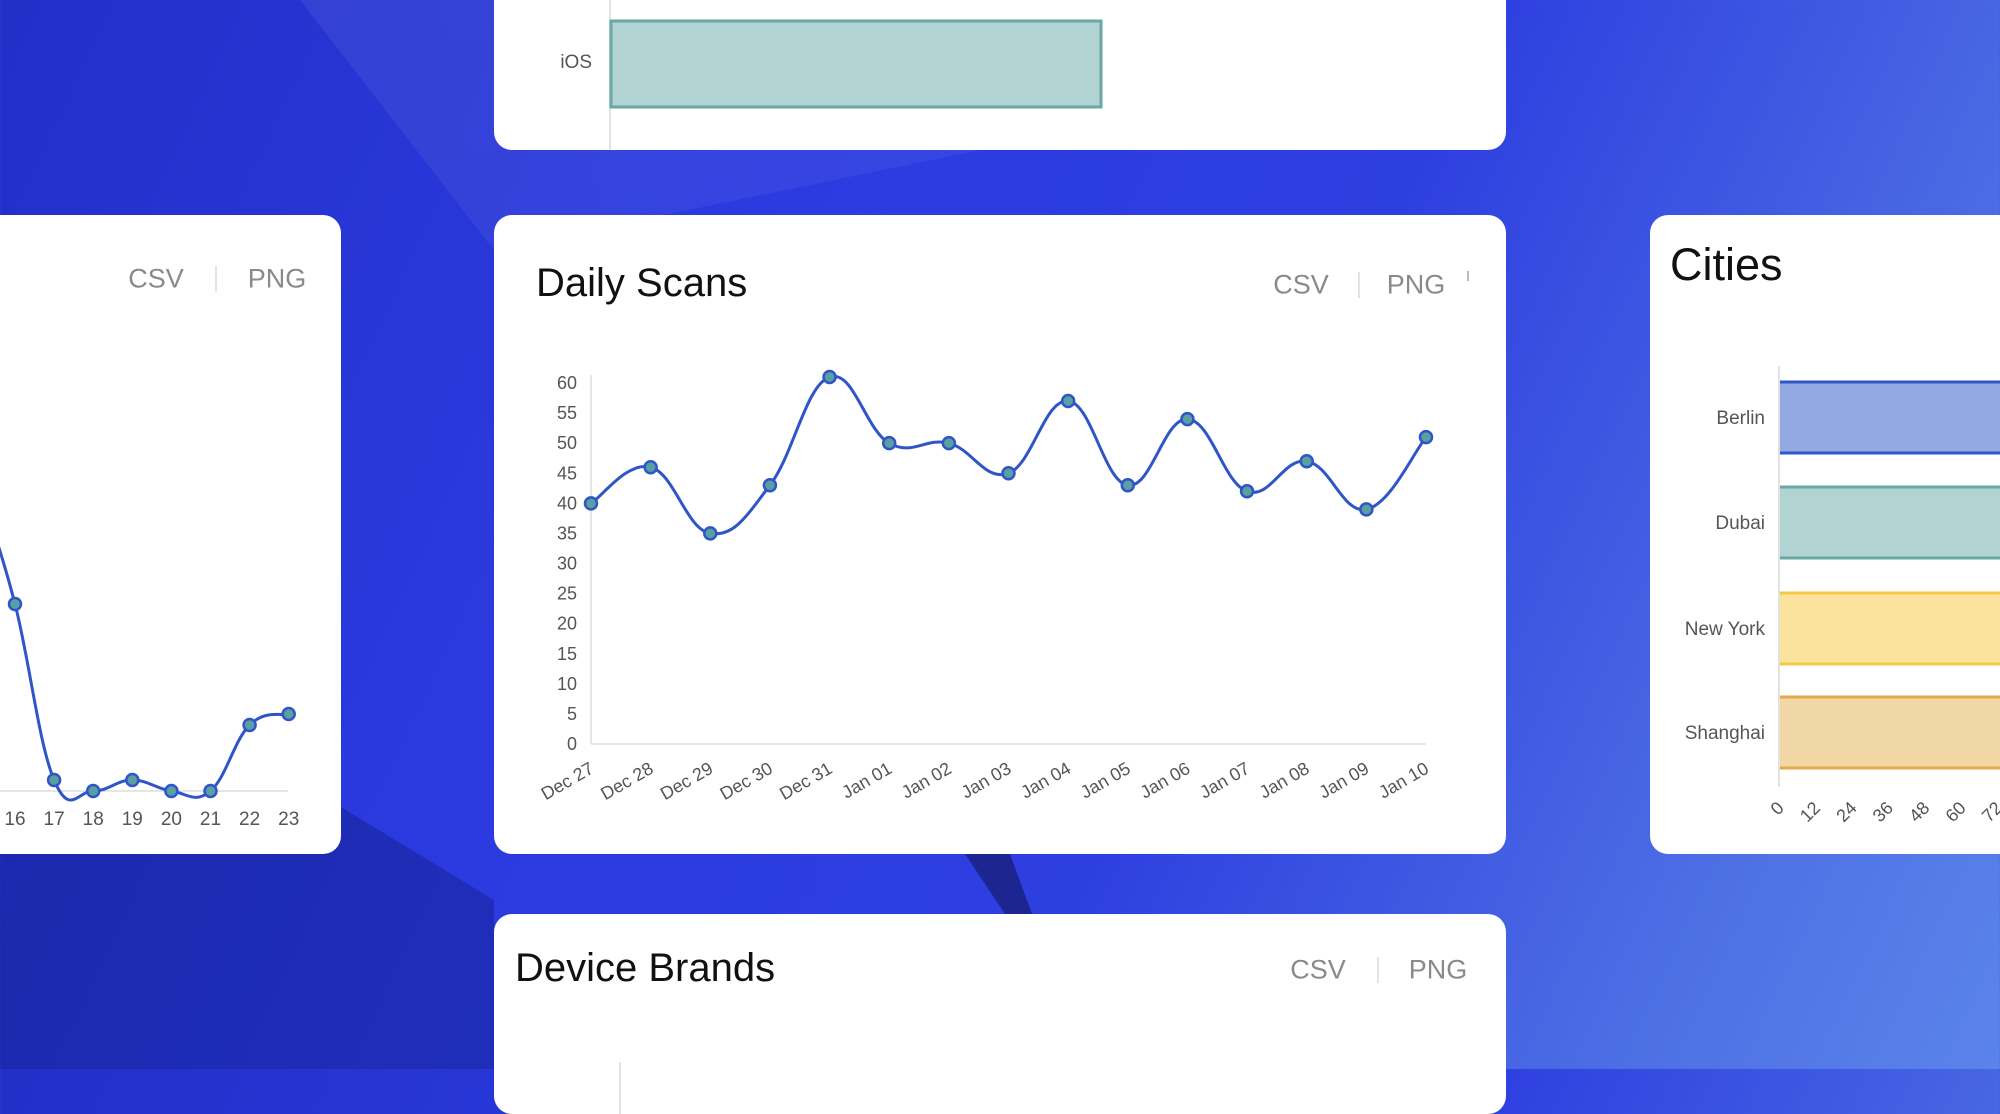  Describe the element at coordinates (1725, 629) in the screenshot. I see `category-label: New York` at that location.